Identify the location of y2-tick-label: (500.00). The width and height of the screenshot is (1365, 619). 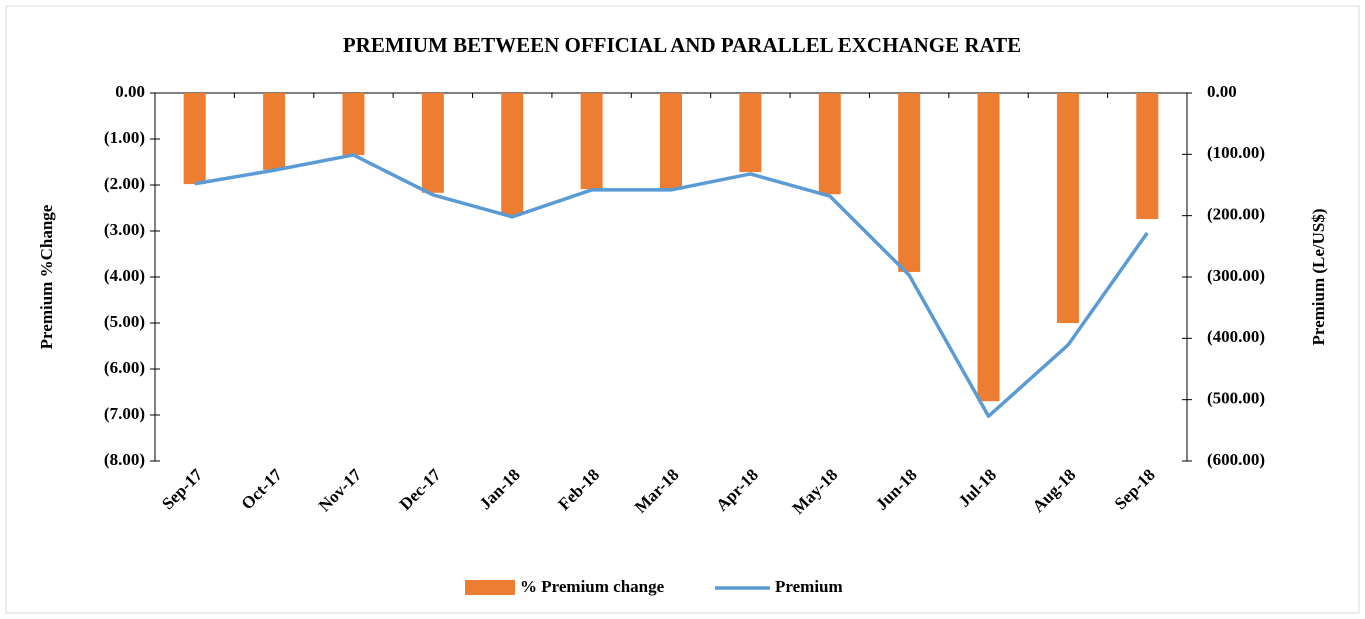
(1236, 398).